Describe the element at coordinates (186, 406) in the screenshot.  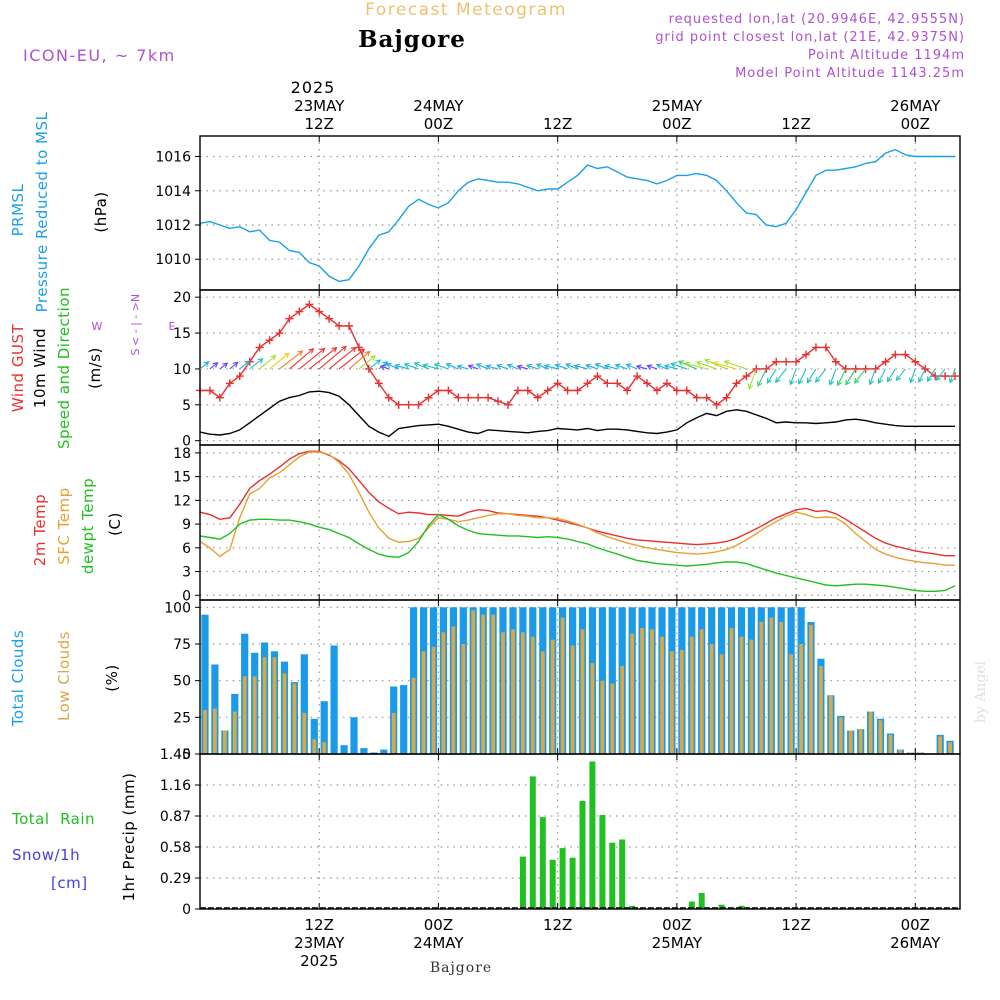
I see `wind-ytick-label-1: 5` at that location.